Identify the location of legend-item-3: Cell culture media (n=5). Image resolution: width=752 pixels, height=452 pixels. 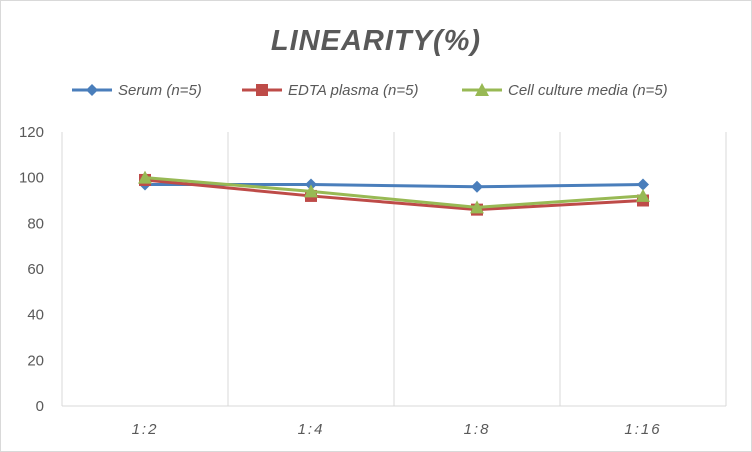
(565, 90).